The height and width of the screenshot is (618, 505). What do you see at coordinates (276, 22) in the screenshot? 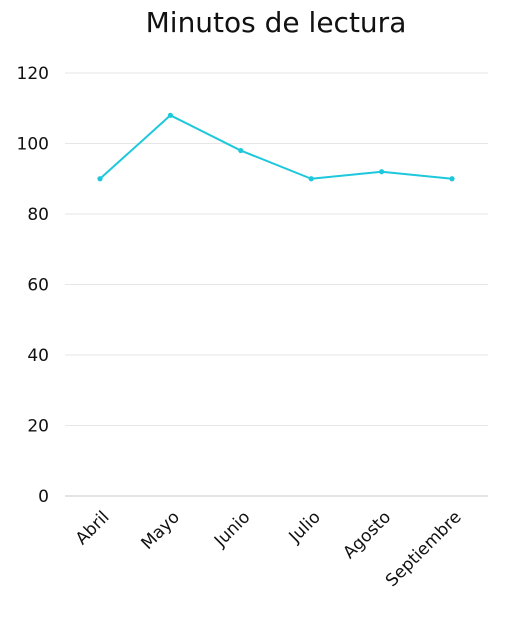
I see `chart-title: Minutos de lectura` at bounding box center [276, 22].